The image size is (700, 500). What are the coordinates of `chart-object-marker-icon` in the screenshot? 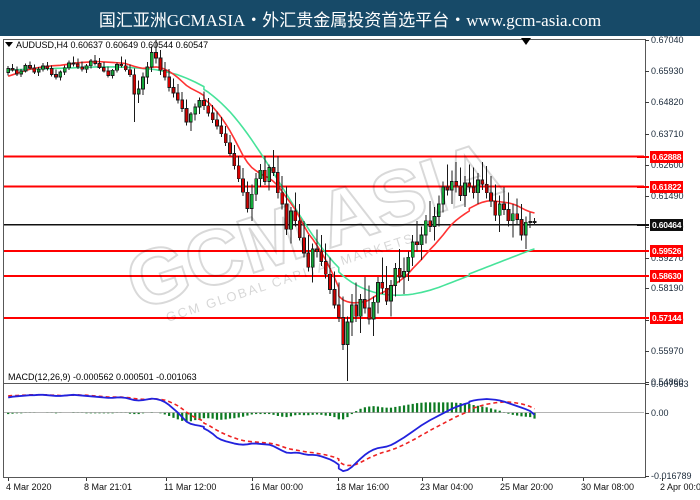 It's located at (526, 41).